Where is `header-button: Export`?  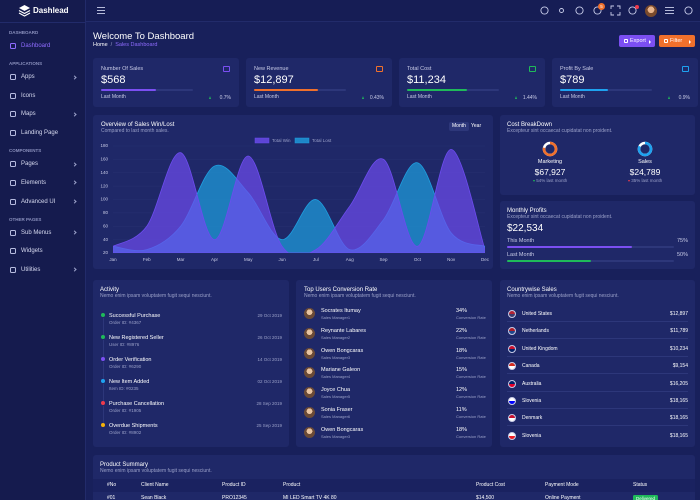 header-button: Export is located at coordinates (637, 41).